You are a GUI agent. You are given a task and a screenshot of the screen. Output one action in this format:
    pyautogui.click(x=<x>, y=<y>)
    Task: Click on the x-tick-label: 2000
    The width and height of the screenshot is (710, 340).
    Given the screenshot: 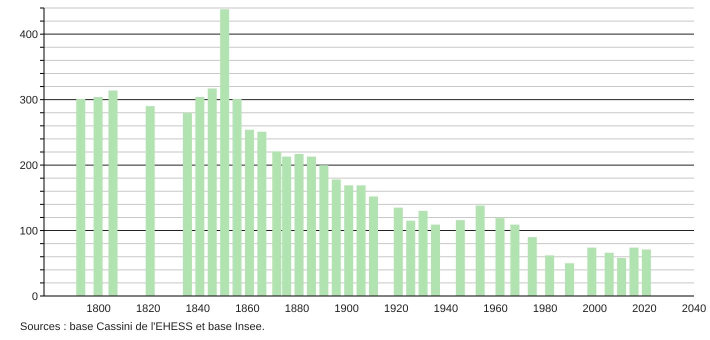 What is the action you would take?
    pyautogui.click(x=595, y=308)
    